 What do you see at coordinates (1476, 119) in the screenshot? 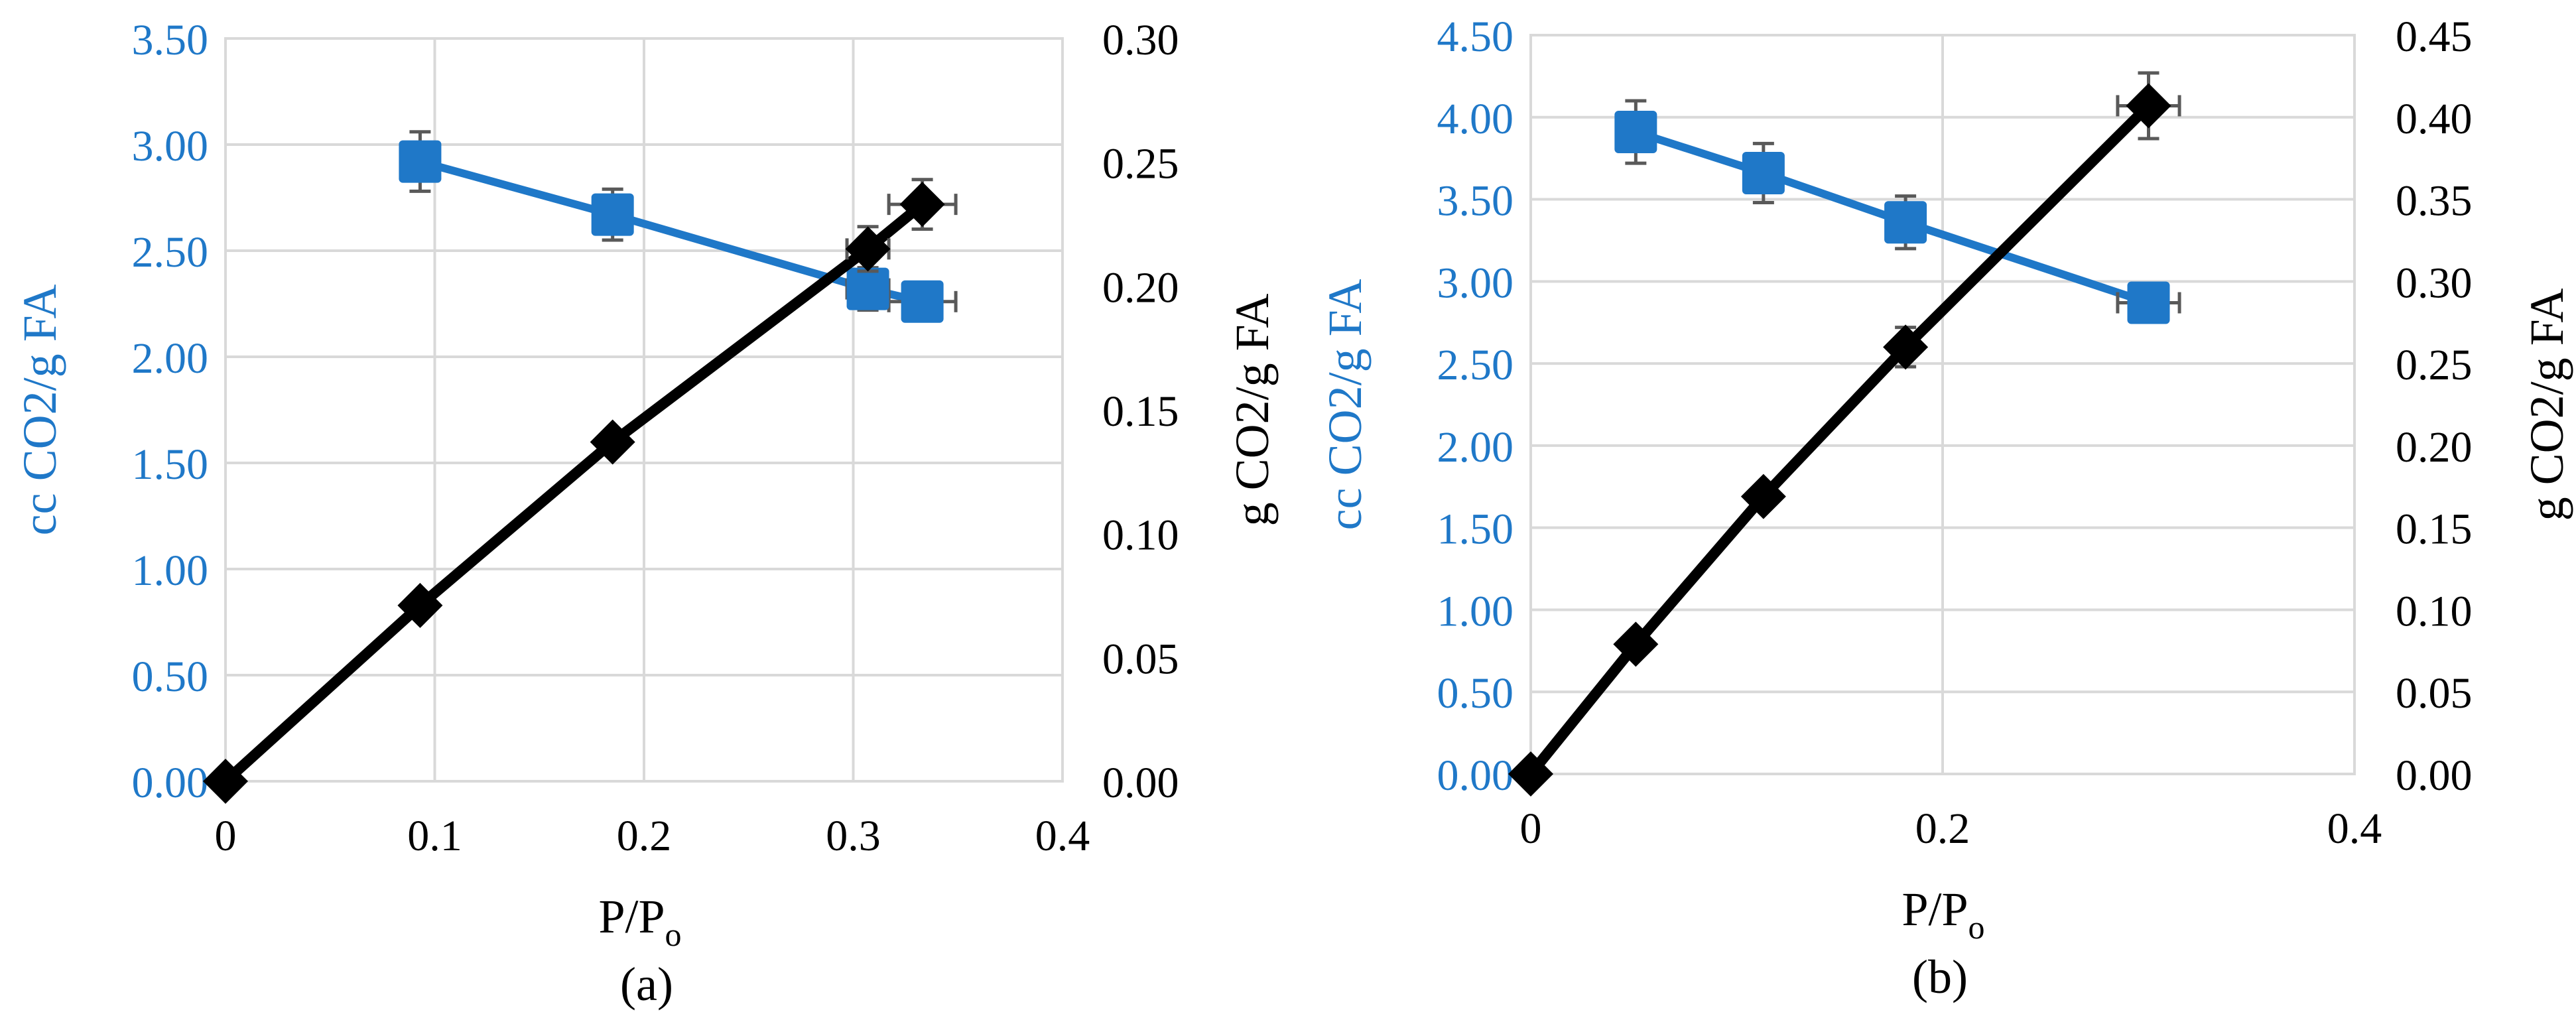
I see `left-y-tick-label: 4.00` at bounding box center [1476, 119].